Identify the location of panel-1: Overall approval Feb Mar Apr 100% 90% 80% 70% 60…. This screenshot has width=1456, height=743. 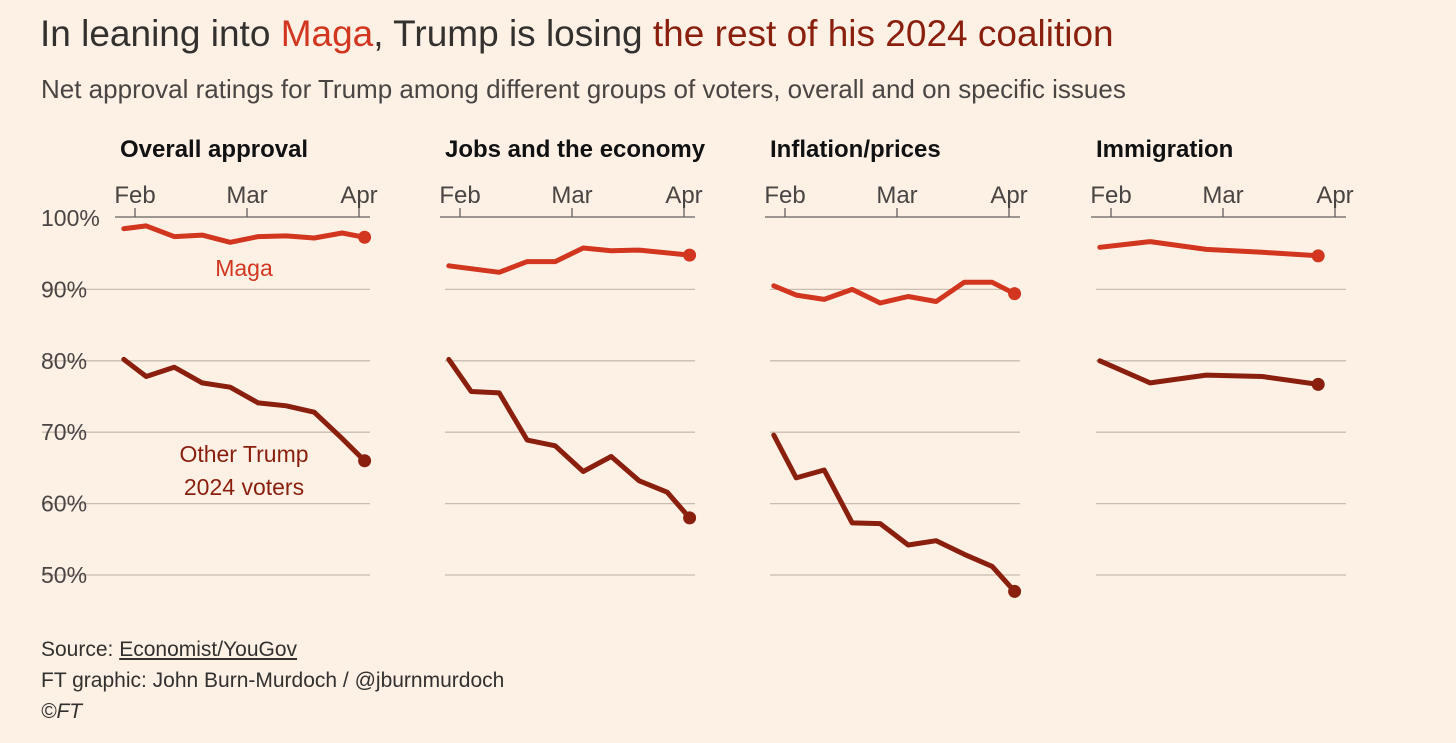
(209, 362).